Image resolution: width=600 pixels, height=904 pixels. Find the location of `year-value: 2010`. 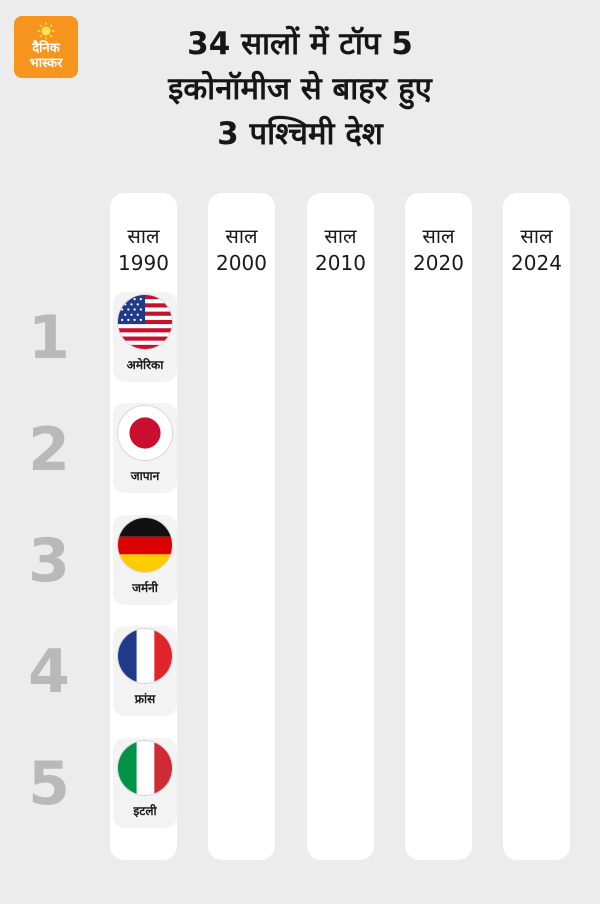

year-value: 2010 is located at coordinates (340, 263).